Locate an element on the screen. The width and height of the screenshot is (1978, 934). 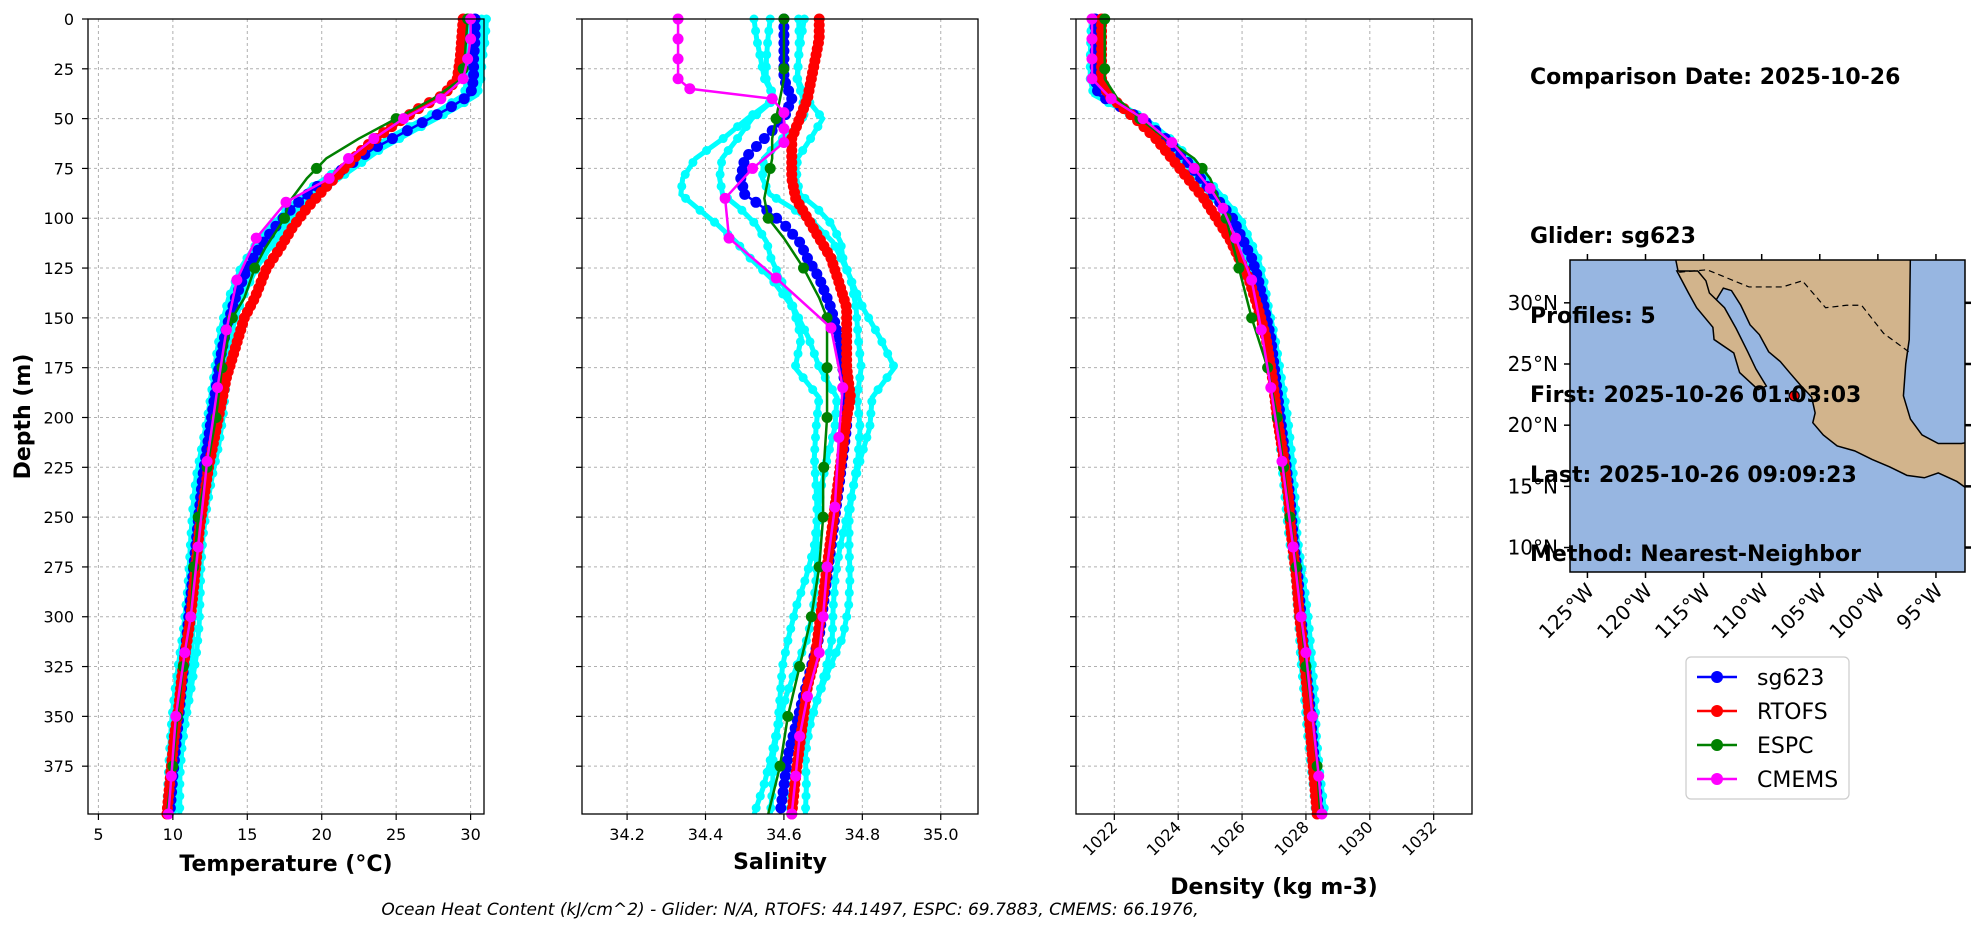
x-tick-label: 1032 is located at coordinates (1419, 838).